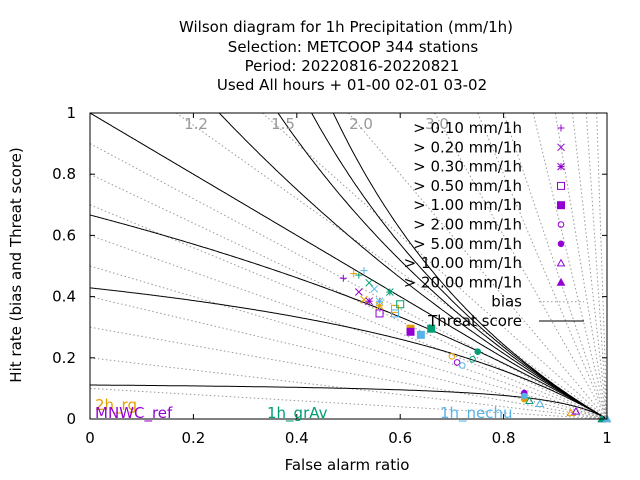 The image size is (640, 480). I want to click on threat-score-isoline, so click(348, 401).